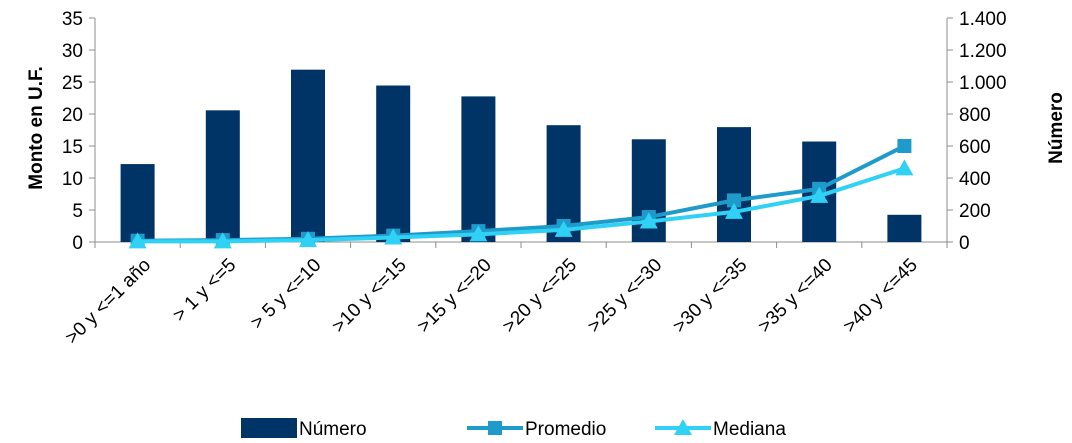 This screenshot has width=1072, height=443. Describe the element at coordinates (72, 83) in the screenshot. I see `y-tick-label-left: 25` at that location.